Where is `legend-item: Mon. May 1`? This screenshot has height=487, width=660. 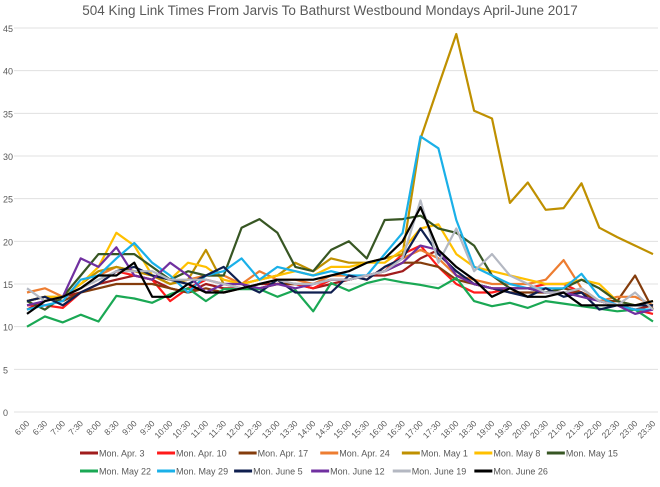 legend-item: Mon. May 1 is located at coordinates (434, 454).